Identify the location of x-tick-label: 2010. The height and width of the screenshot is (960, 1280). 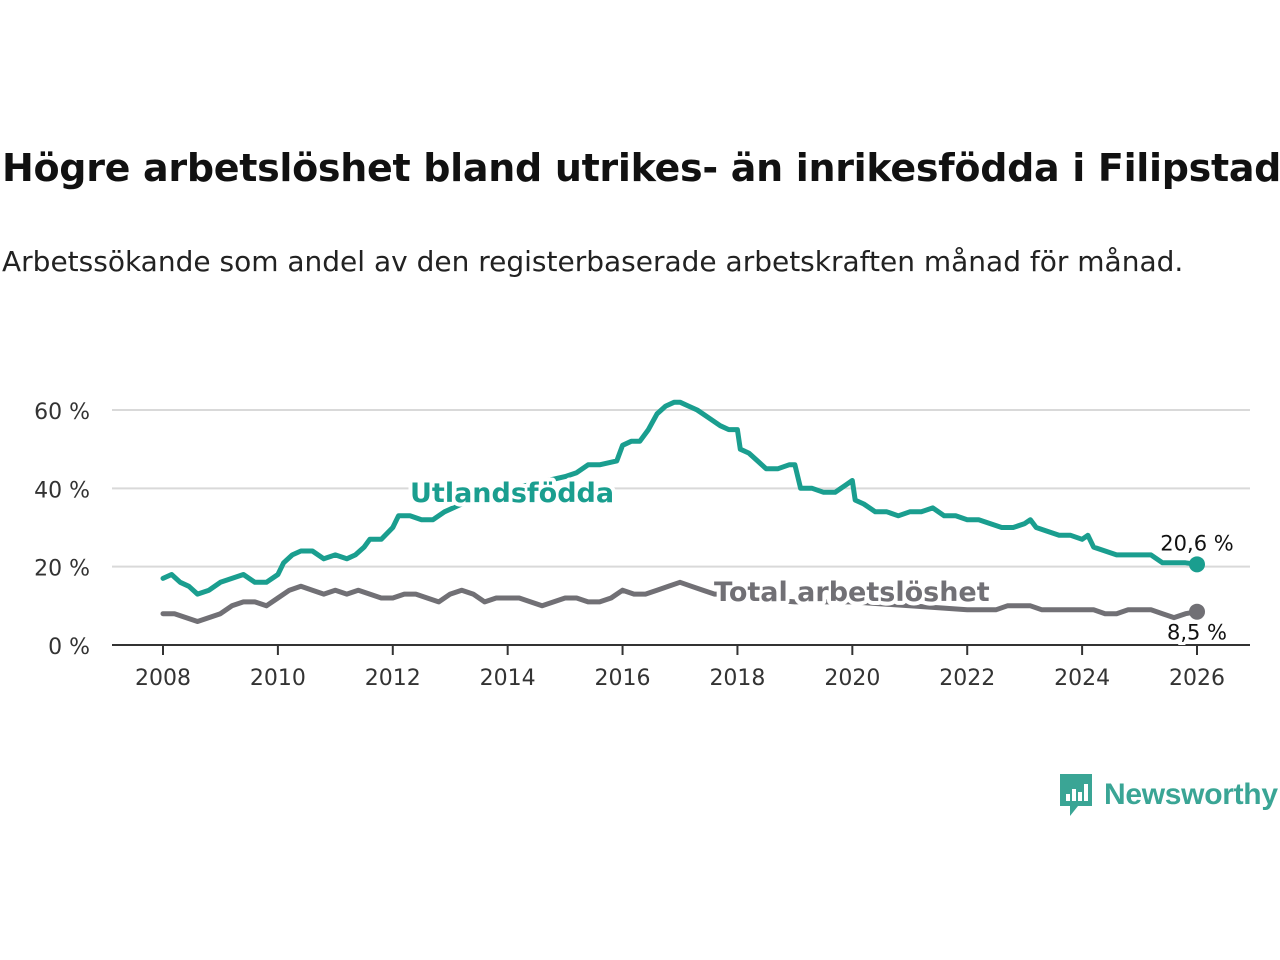
(278, 678).